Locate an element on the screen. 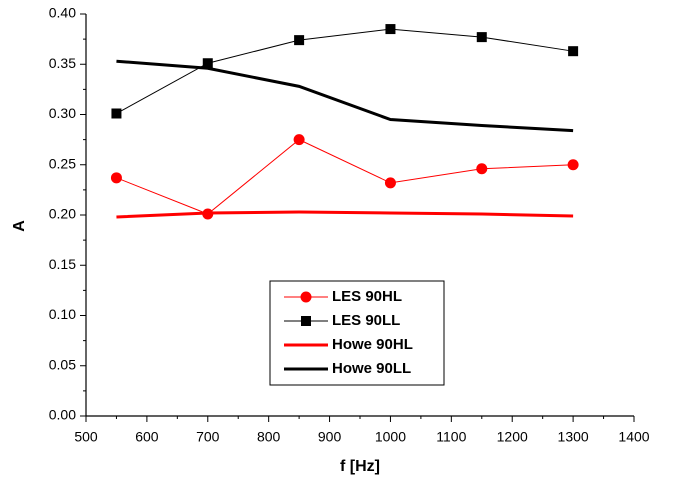 The image size is (675, 484). y-tick-label: 0.35 is located at coordinates (62, 63).